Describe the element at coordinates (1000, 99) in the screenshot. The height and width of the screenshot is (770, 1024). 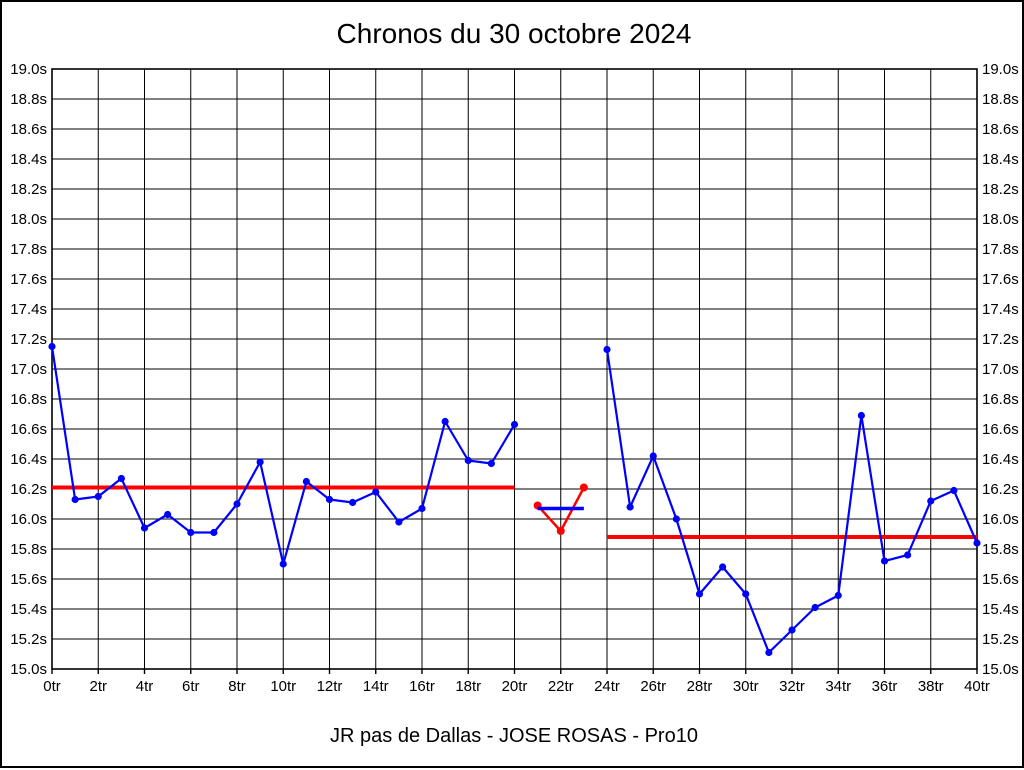
I see `y-tick-label-right: 18.8s` at that location.